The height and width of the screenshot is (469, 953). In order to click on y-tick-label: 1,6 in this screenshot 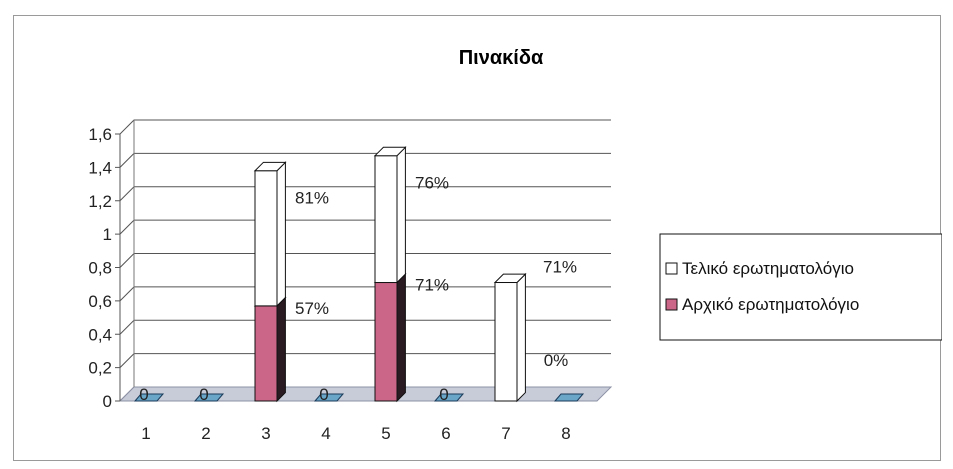, I will do `click(100, 134)`.